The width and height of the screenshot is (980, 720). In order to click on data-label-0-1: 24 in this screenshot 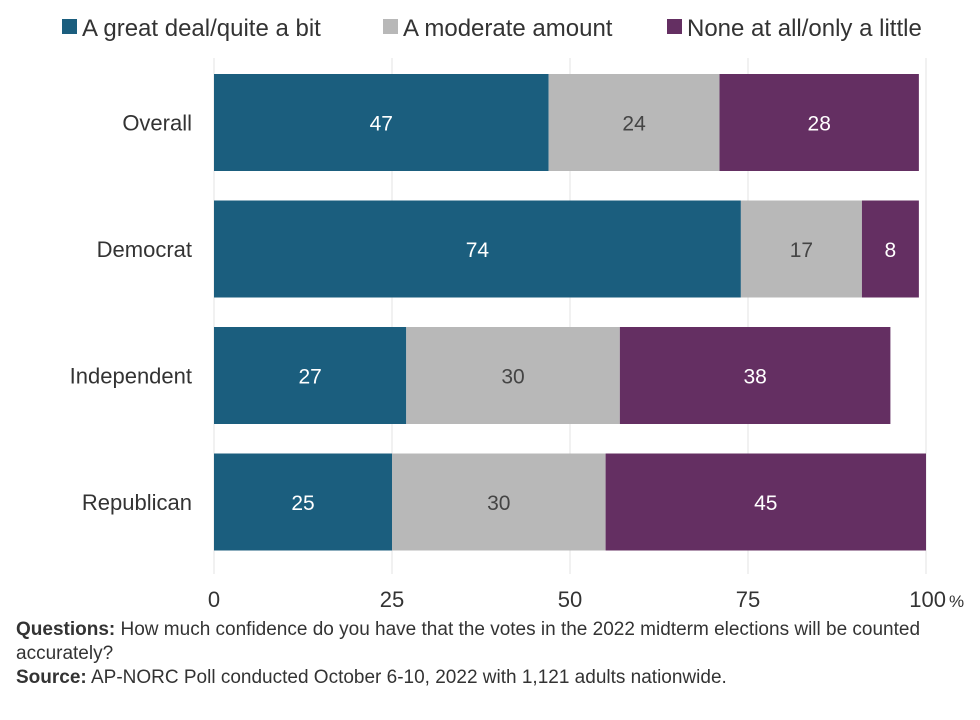, I will do `click(634, 124)`.